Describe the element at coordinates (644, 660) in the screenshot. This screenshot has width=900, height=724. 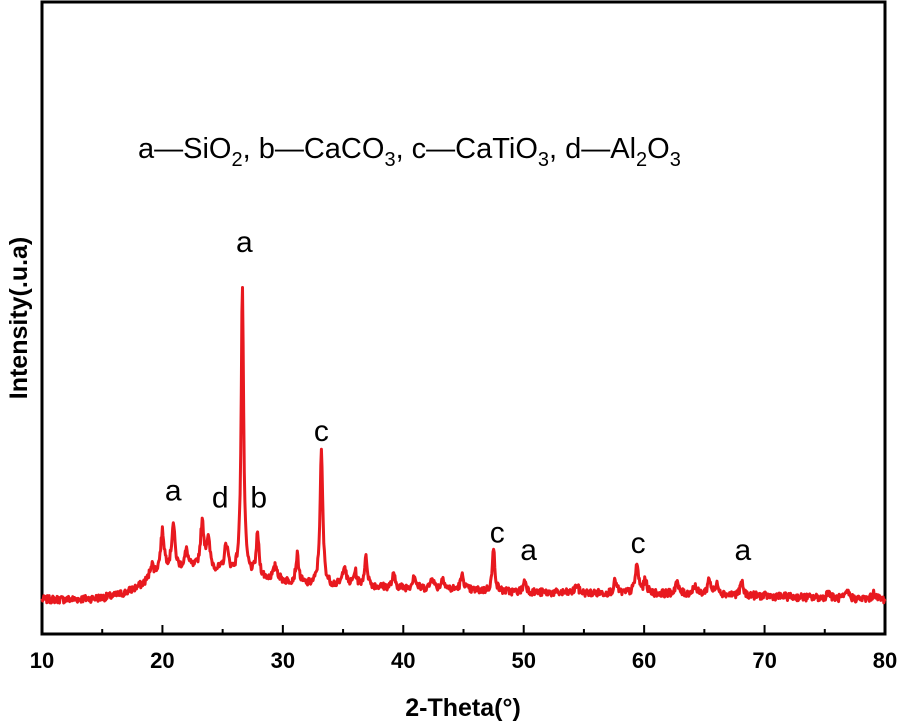
I see `x-tick-label: 60` at that location.